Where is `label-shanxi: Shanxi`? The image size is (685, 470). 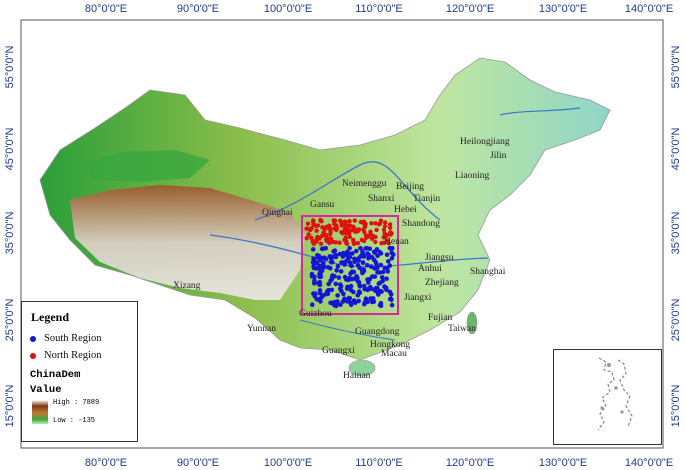
label-shanxi: Shanxi is located at coordinates (381, 199).